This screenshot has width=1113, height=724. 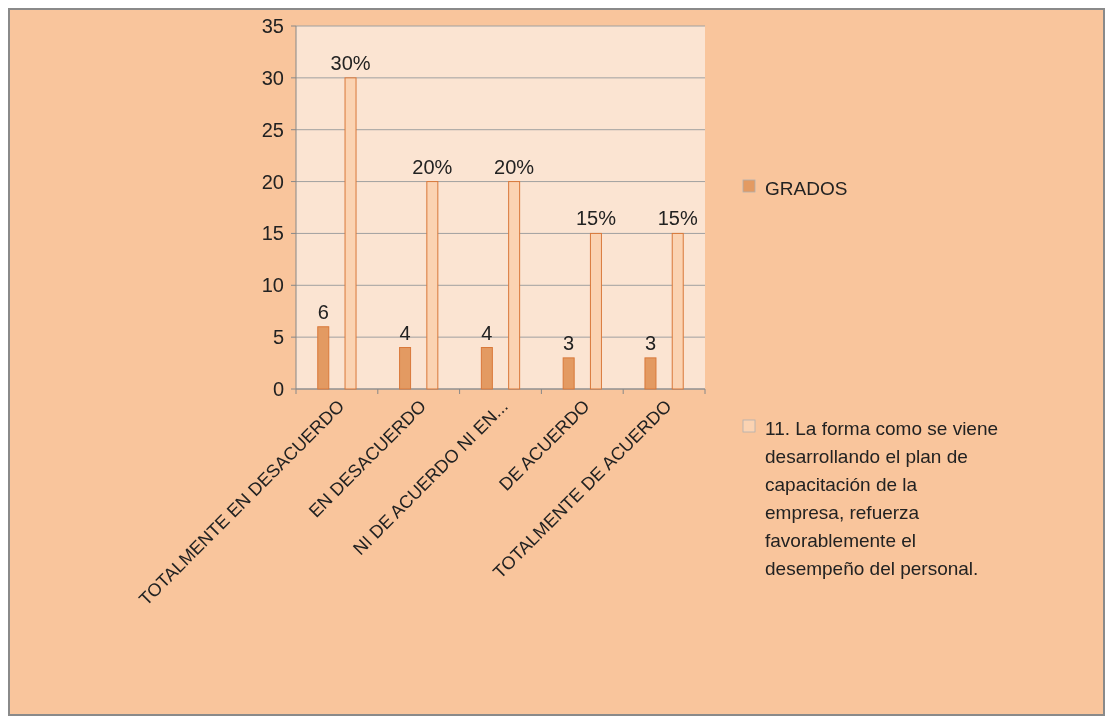 What do you see at coordinates (278, 337) in the screenshot?
I see `y-tick-label: 5` at bounding box center [278, 337].